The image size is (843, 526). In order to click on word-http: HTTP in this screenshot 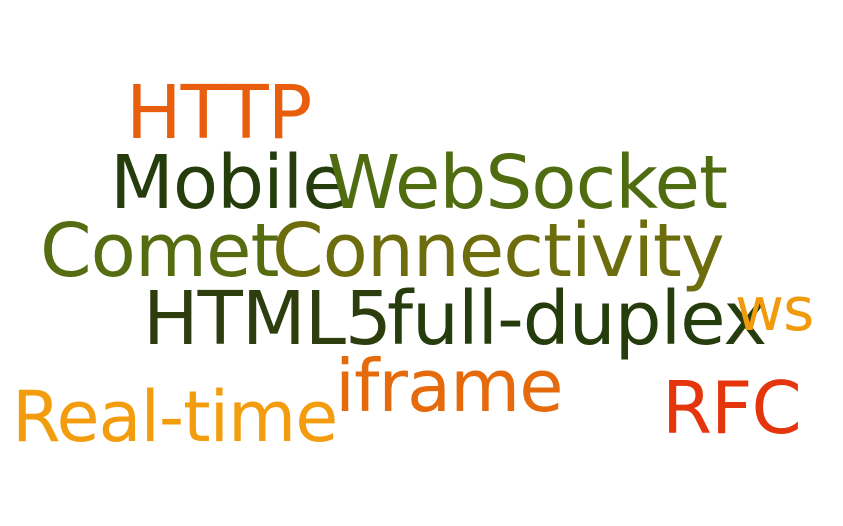, I will do `click(219, 113)`.